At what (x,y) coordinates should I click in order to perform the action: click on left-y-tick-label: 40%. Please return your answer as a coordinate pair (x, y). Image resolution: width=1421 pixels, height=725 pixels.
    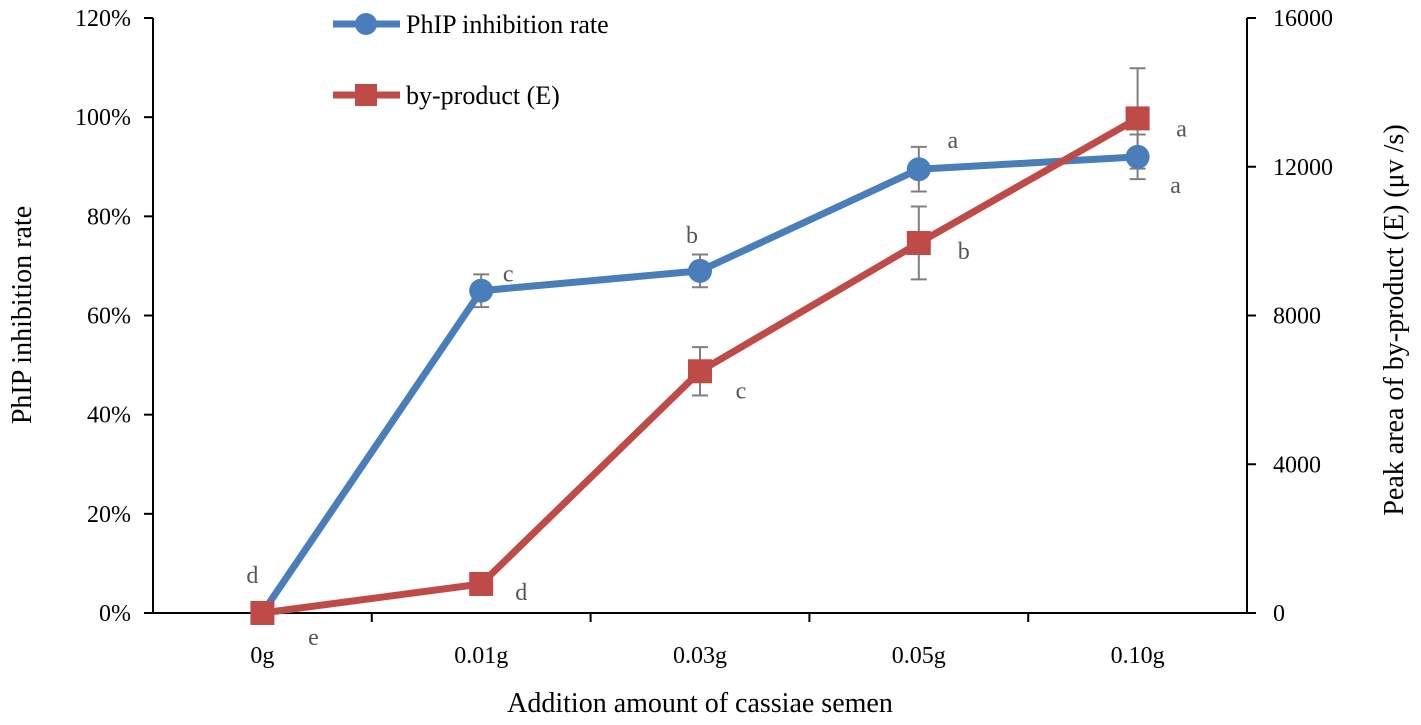
    Looking at the image, I should click on (109, 416).